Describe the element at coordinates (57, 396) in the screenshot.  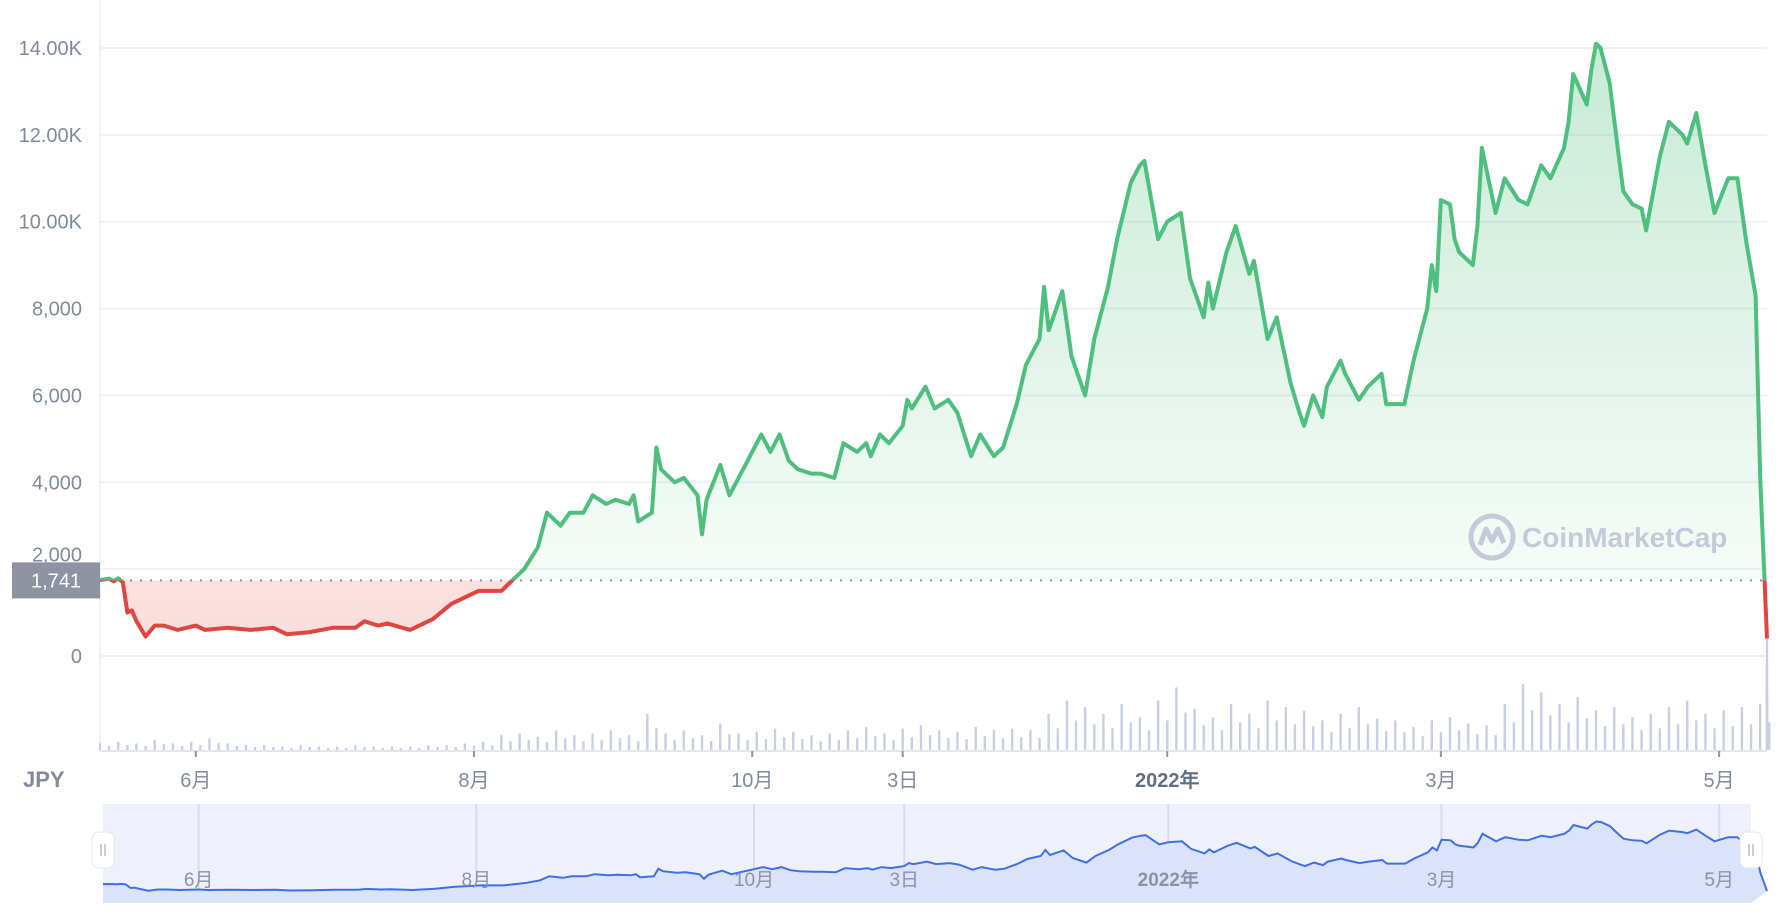
I see `y-tick-label: 6,000` at that location.